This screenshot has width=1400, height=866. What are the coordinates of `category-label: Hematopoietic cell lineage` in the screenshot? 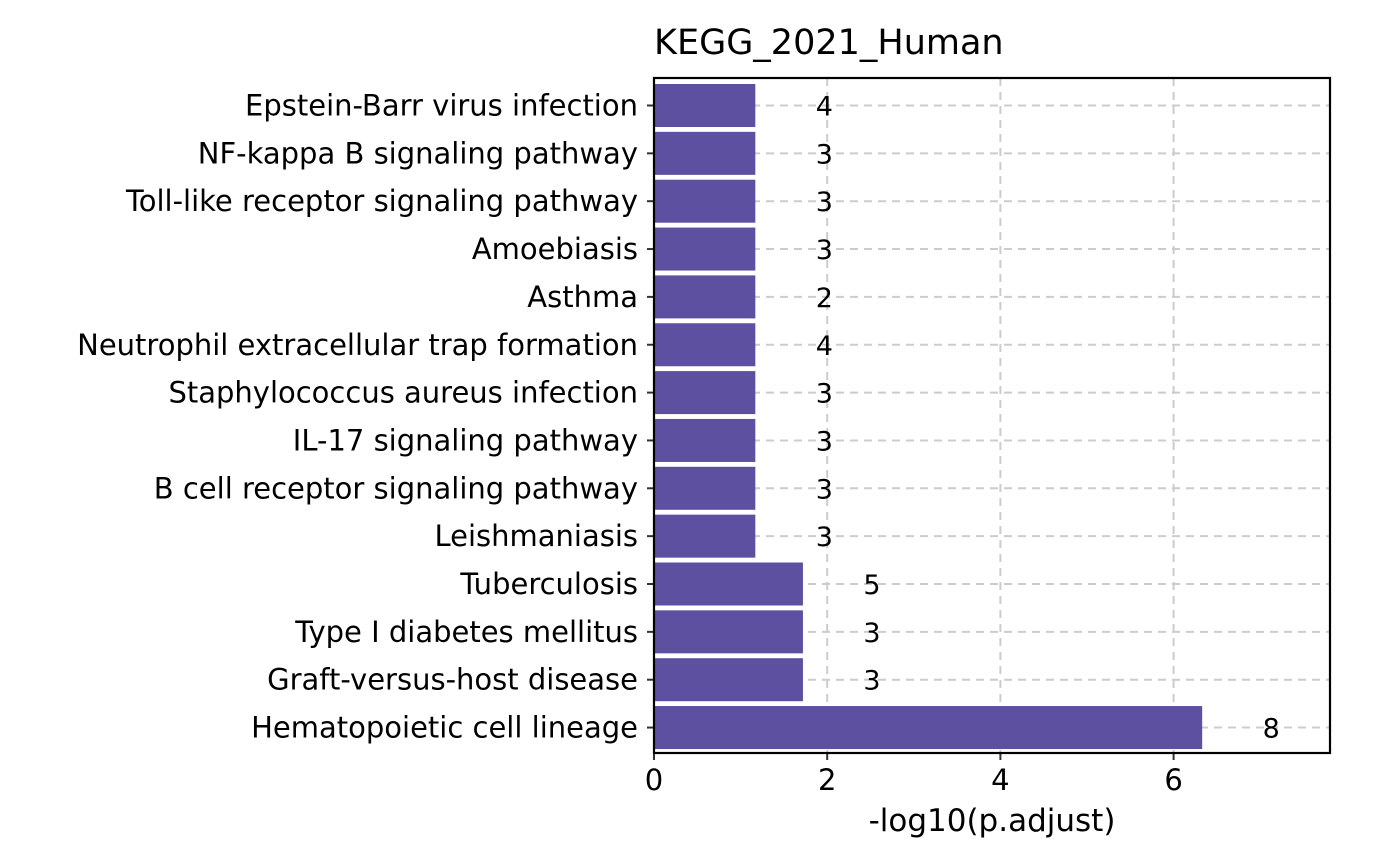 It's located at (444, 728).